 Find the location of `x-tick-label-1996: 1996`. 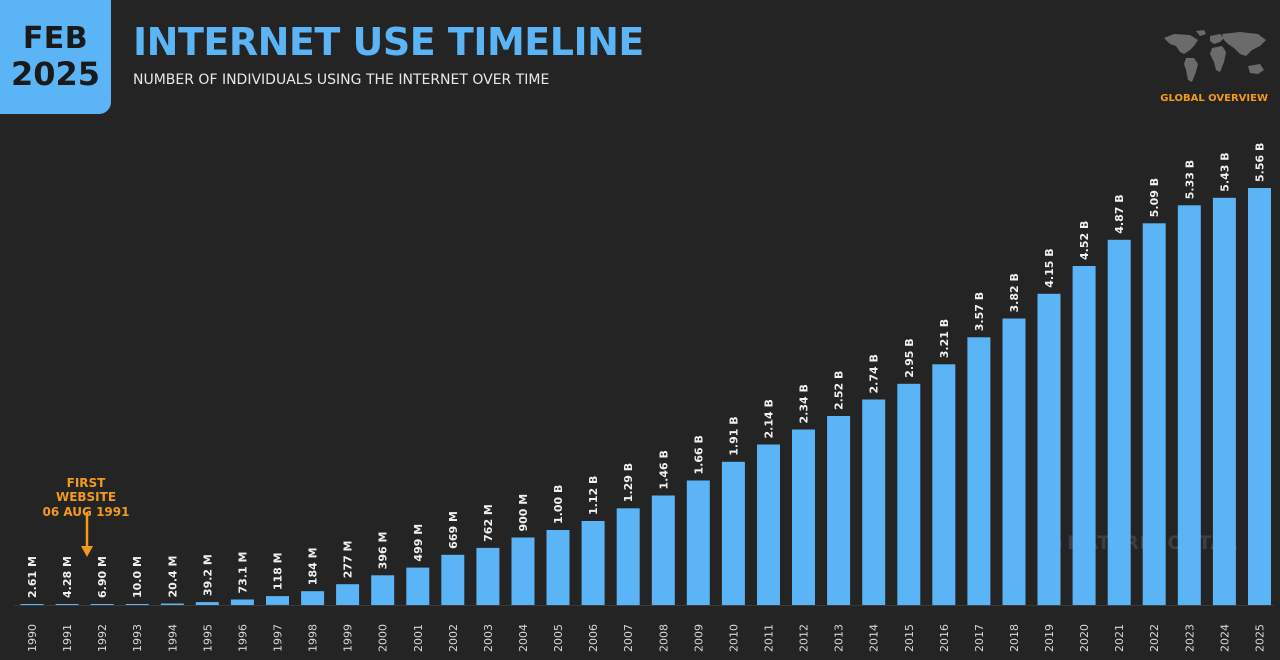

x-tick-label-1996: 1996 is located at coordinates (242, 638).